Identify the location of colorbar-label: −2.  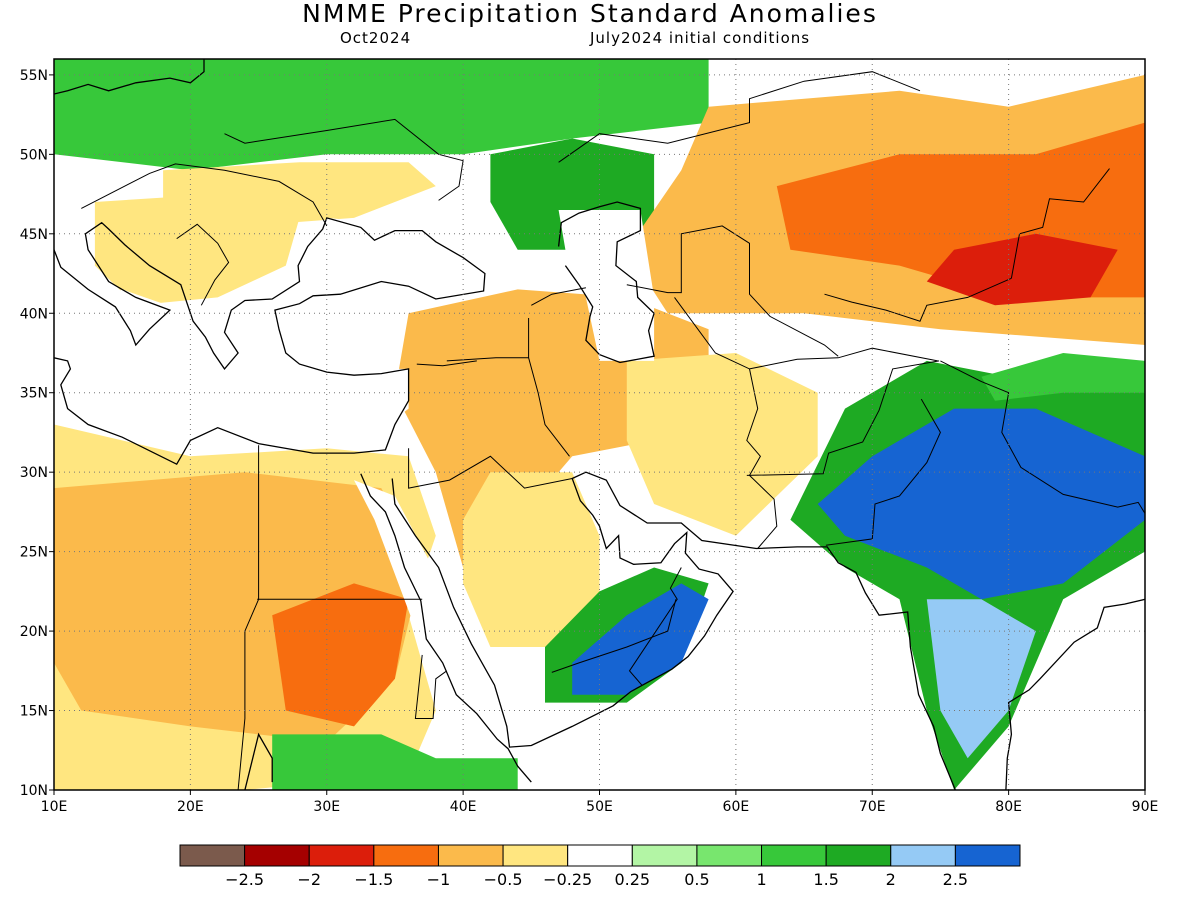
(309, 879).